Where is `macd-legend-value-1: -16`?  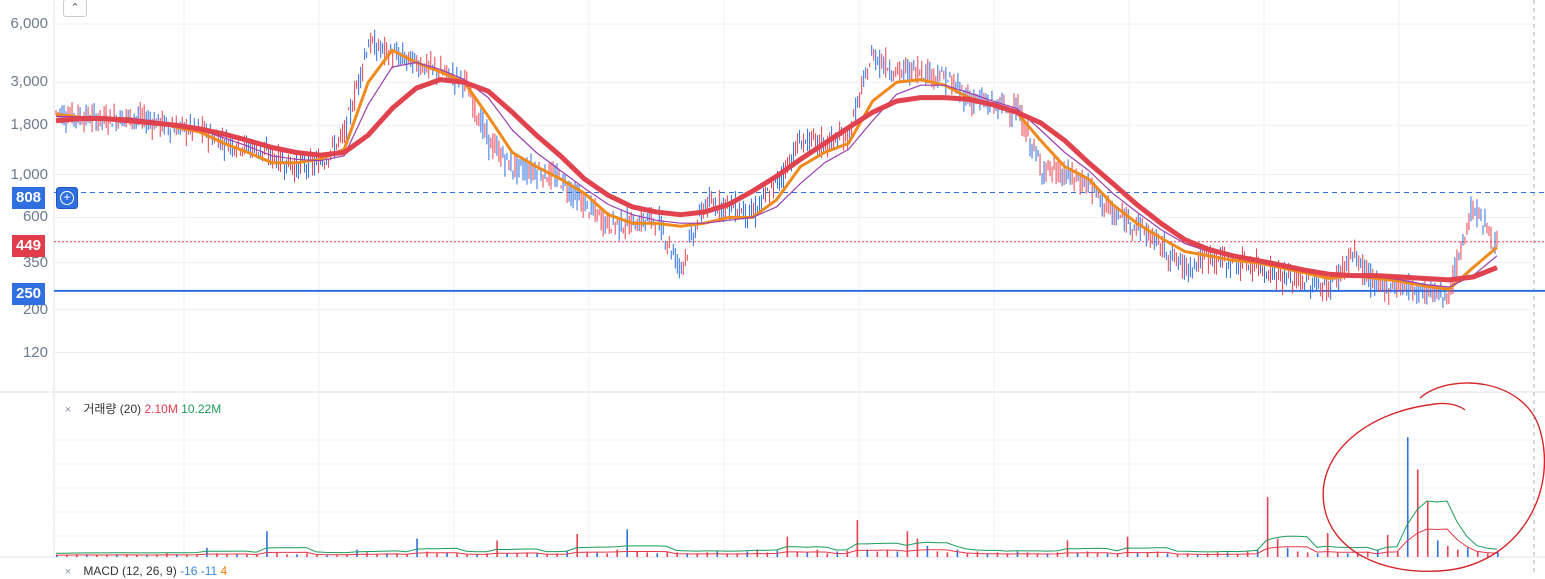
macd-legend-value-1: -16 is located at coordinates (189, 571).